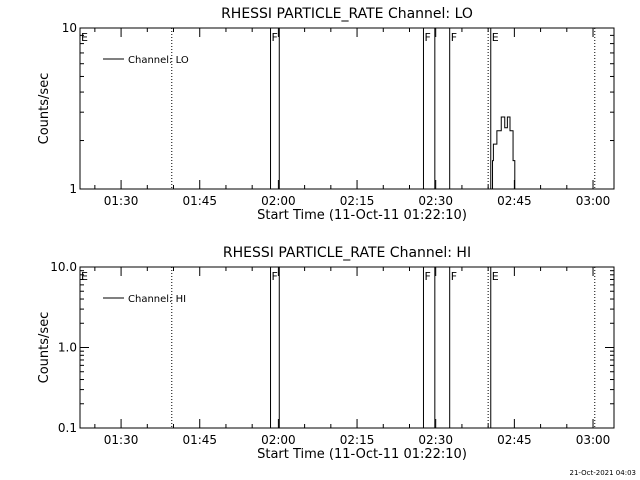 The height and width of the screenshot is (480, 640). I want to click on chart-title: RHESSI PARTICLE_RATE Channel: HI, so click(347, 253).